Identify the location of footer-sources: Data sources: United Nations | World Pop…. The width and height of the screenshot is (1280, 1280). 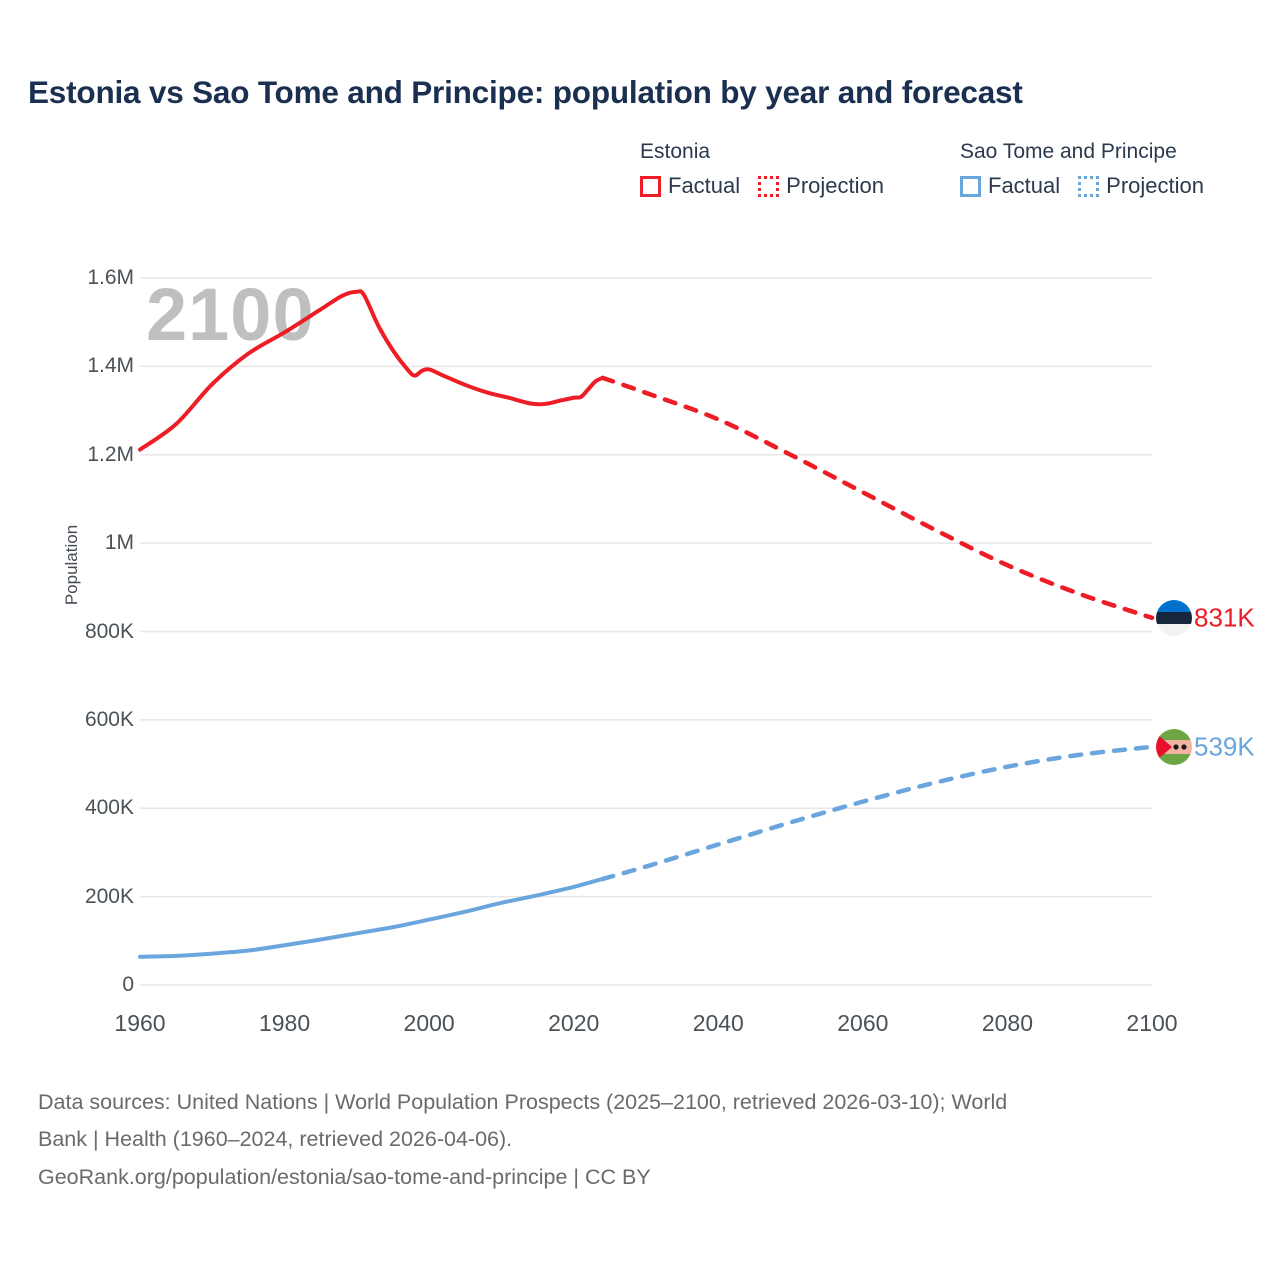
(638, 1140).